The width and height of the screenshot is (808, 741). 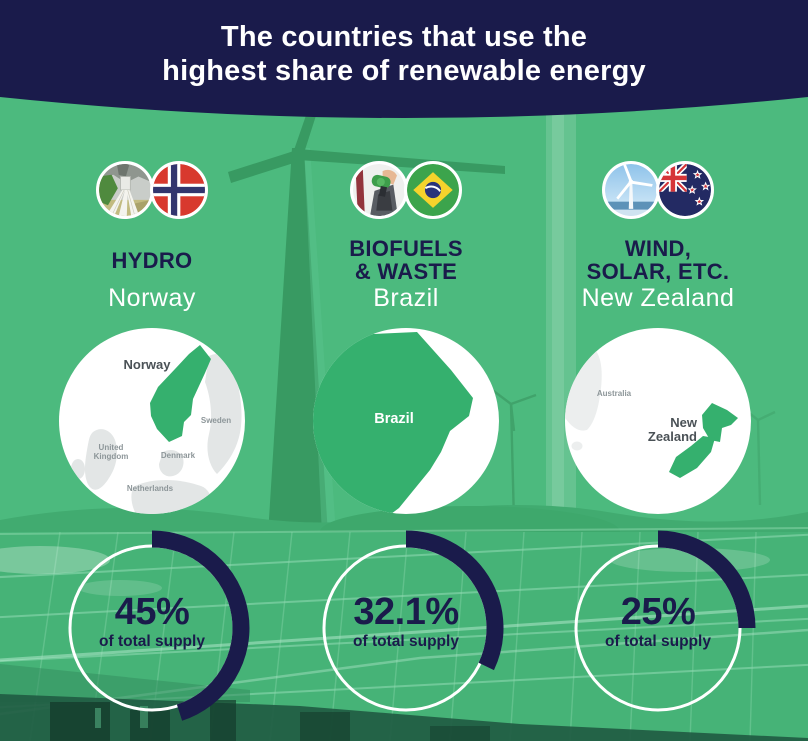 I want to click on map-label-new: New, so click(x=684, y=422).